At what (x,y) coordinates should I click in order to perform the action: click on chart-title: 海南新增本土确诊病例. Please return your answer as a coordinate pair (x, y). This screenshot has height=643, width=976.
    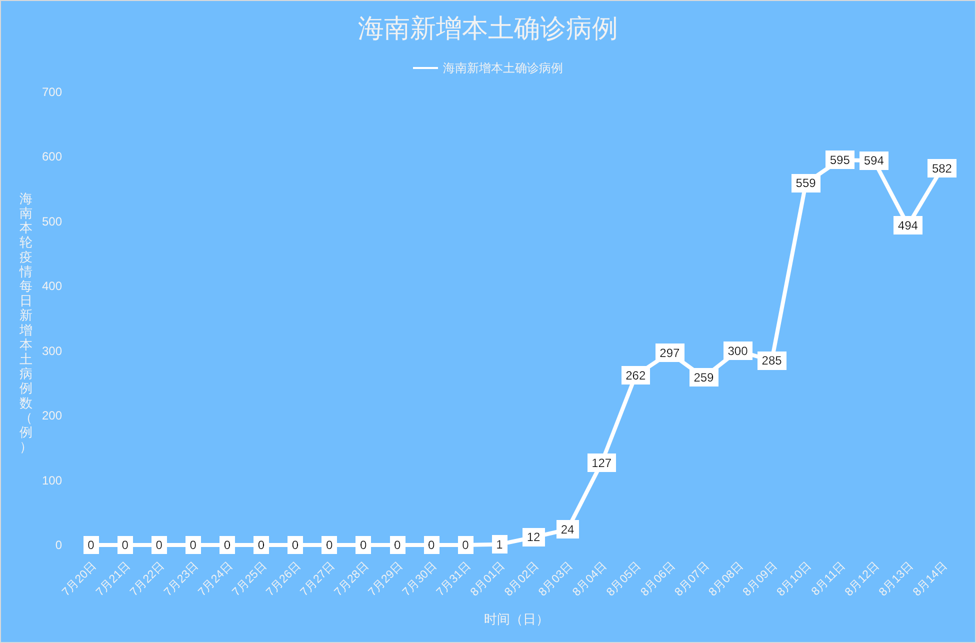
    Looking at the image, I should click on (488, 28).